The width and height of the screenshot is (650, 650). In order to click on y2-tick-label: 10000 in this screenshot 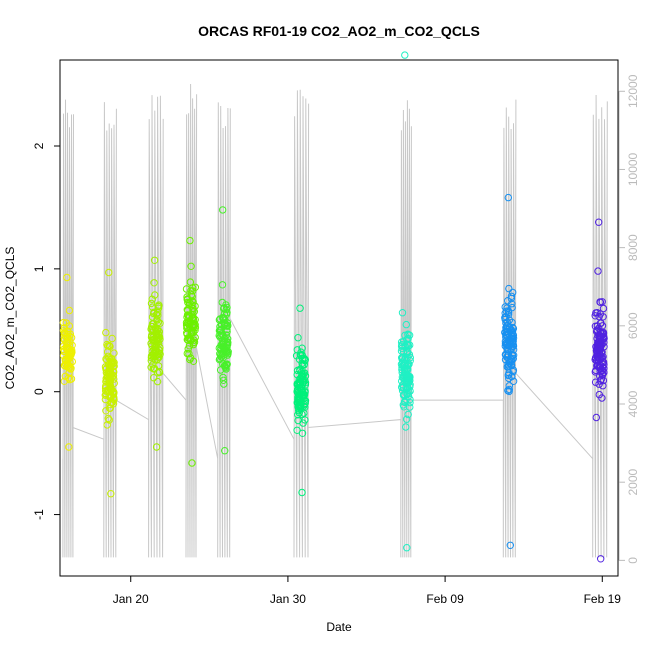, I will do `click(633, 169)`.